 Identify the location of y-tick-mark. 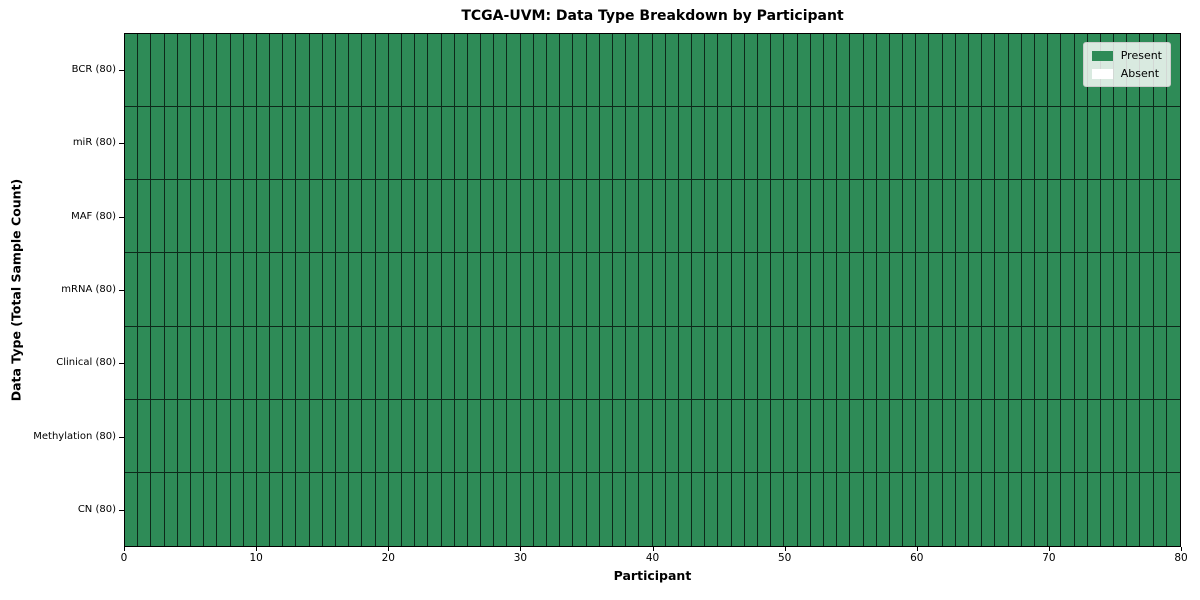
(121, 290).